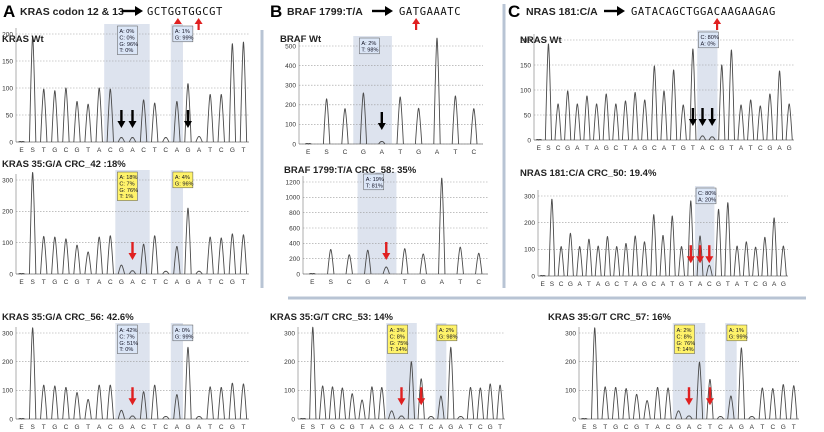 This screenshot has width=824, height=432. I want to click on seq-red-arrow, so click(416, 24).